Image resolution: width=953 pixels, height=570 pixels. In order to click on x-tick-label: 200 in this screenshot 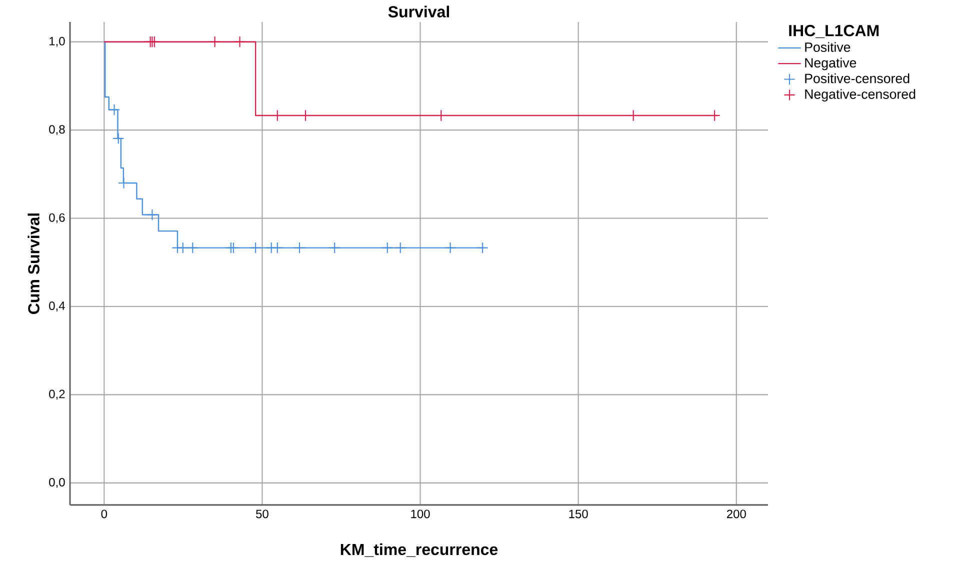, I will do `click(736, 514)`.